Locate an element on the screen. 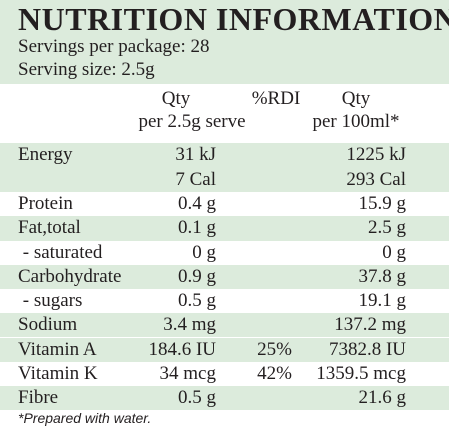  servings-per-package: Servings per package: 28 is located at coordinates (114, 46).